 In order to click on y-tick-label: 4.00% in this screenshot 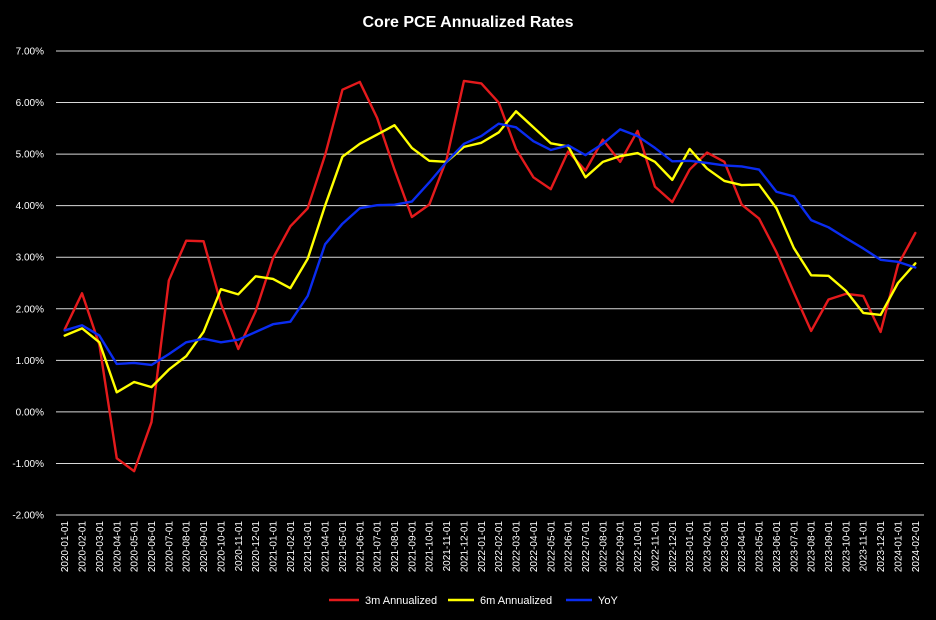, I will do `click(30, 206)`.